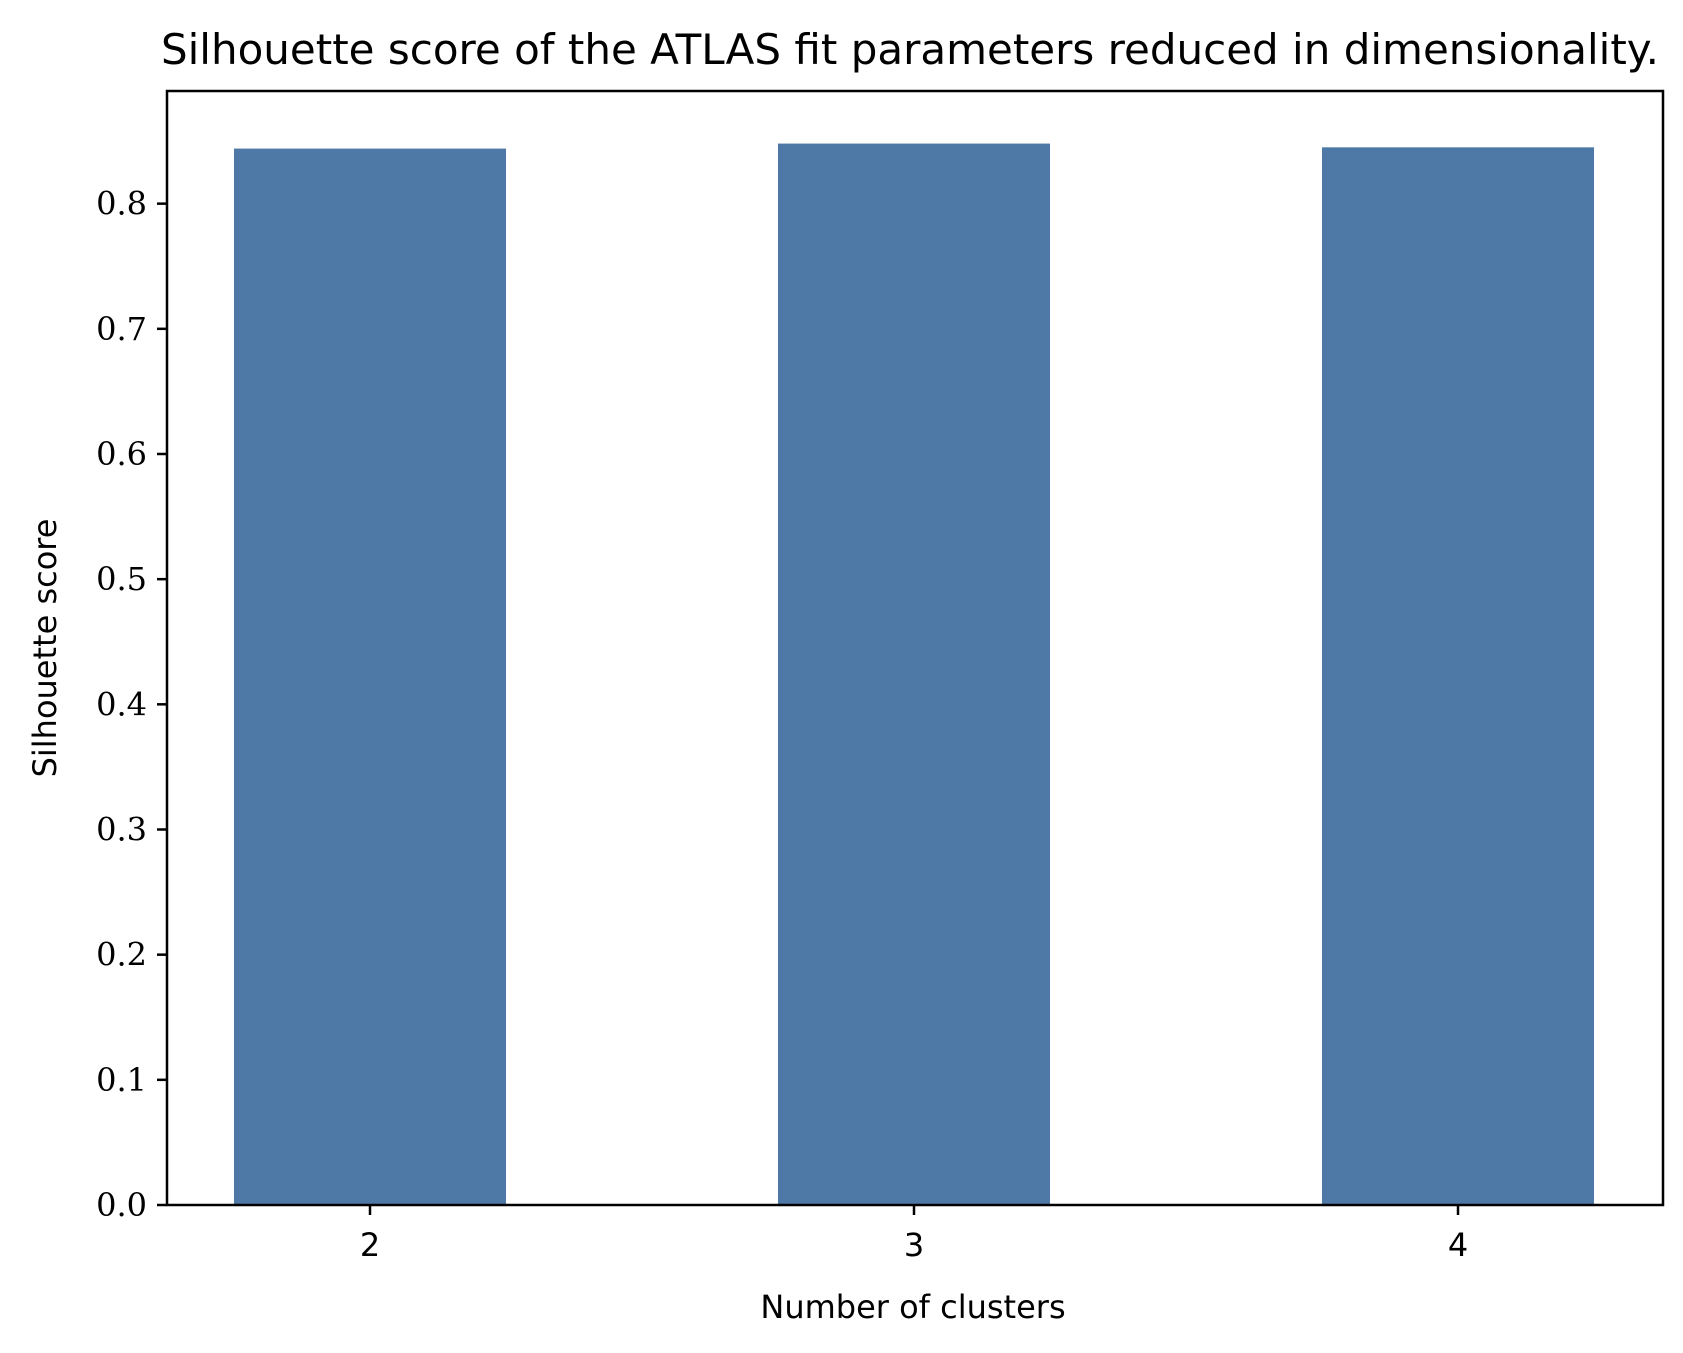 Image resolution: width=1683 pixels, height=1353 pixels. What do you see at coordinates (121, 579) in the screenshot?
I see `y-tick-label: 0.5` at bounding box center [121, 579].